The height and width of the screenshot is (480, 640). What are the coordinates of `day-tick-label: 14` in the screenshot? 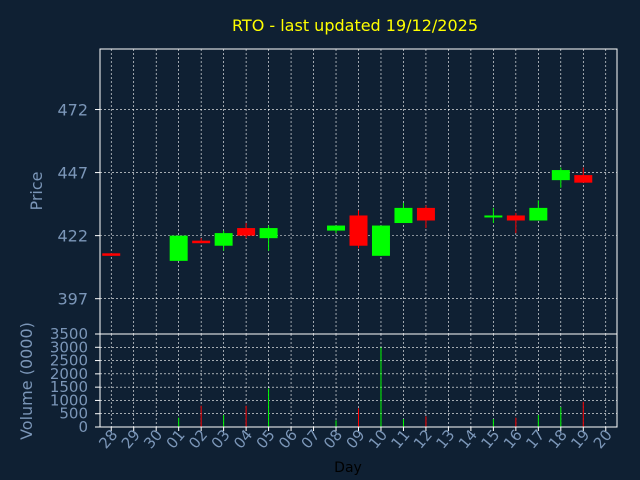 It's located at (468, 439).